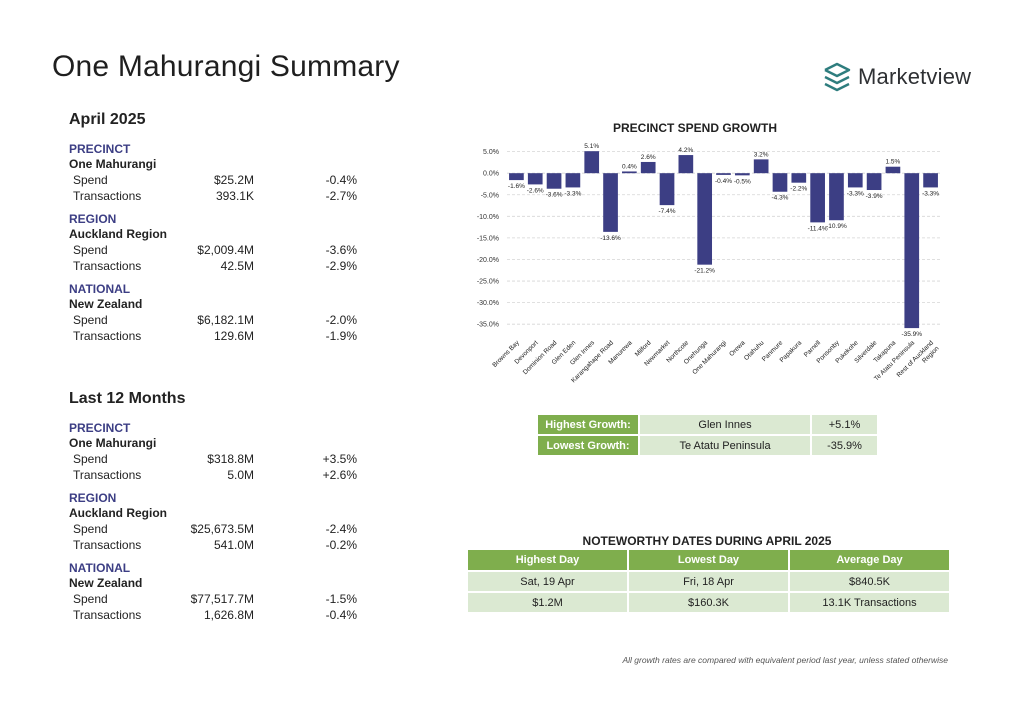  I want to click on noteworthy-title: NOTEWORTHY DATES DURING APRIL 2025, so click(707, 541).